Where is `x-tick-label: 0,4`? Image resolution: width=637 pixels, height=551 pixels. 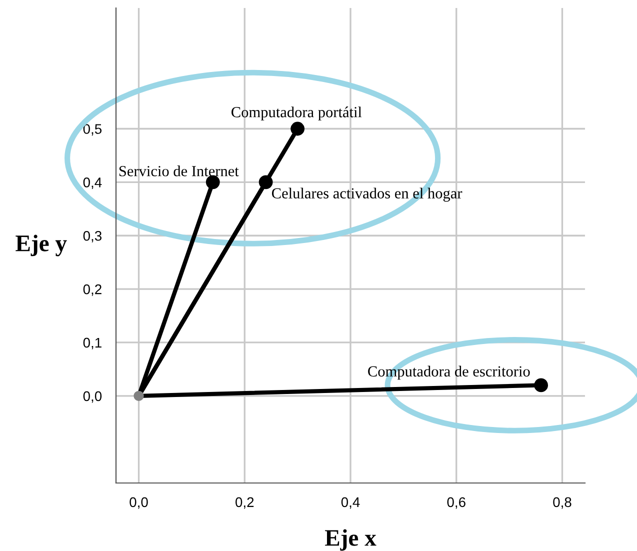 x-tick-label: 0,4 is located at coordinates (350, 503).